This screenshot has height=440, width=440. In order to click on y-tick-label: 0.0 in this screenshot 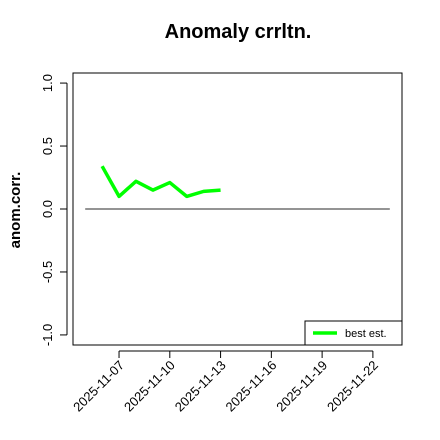, I will do `click(47, 209)`.